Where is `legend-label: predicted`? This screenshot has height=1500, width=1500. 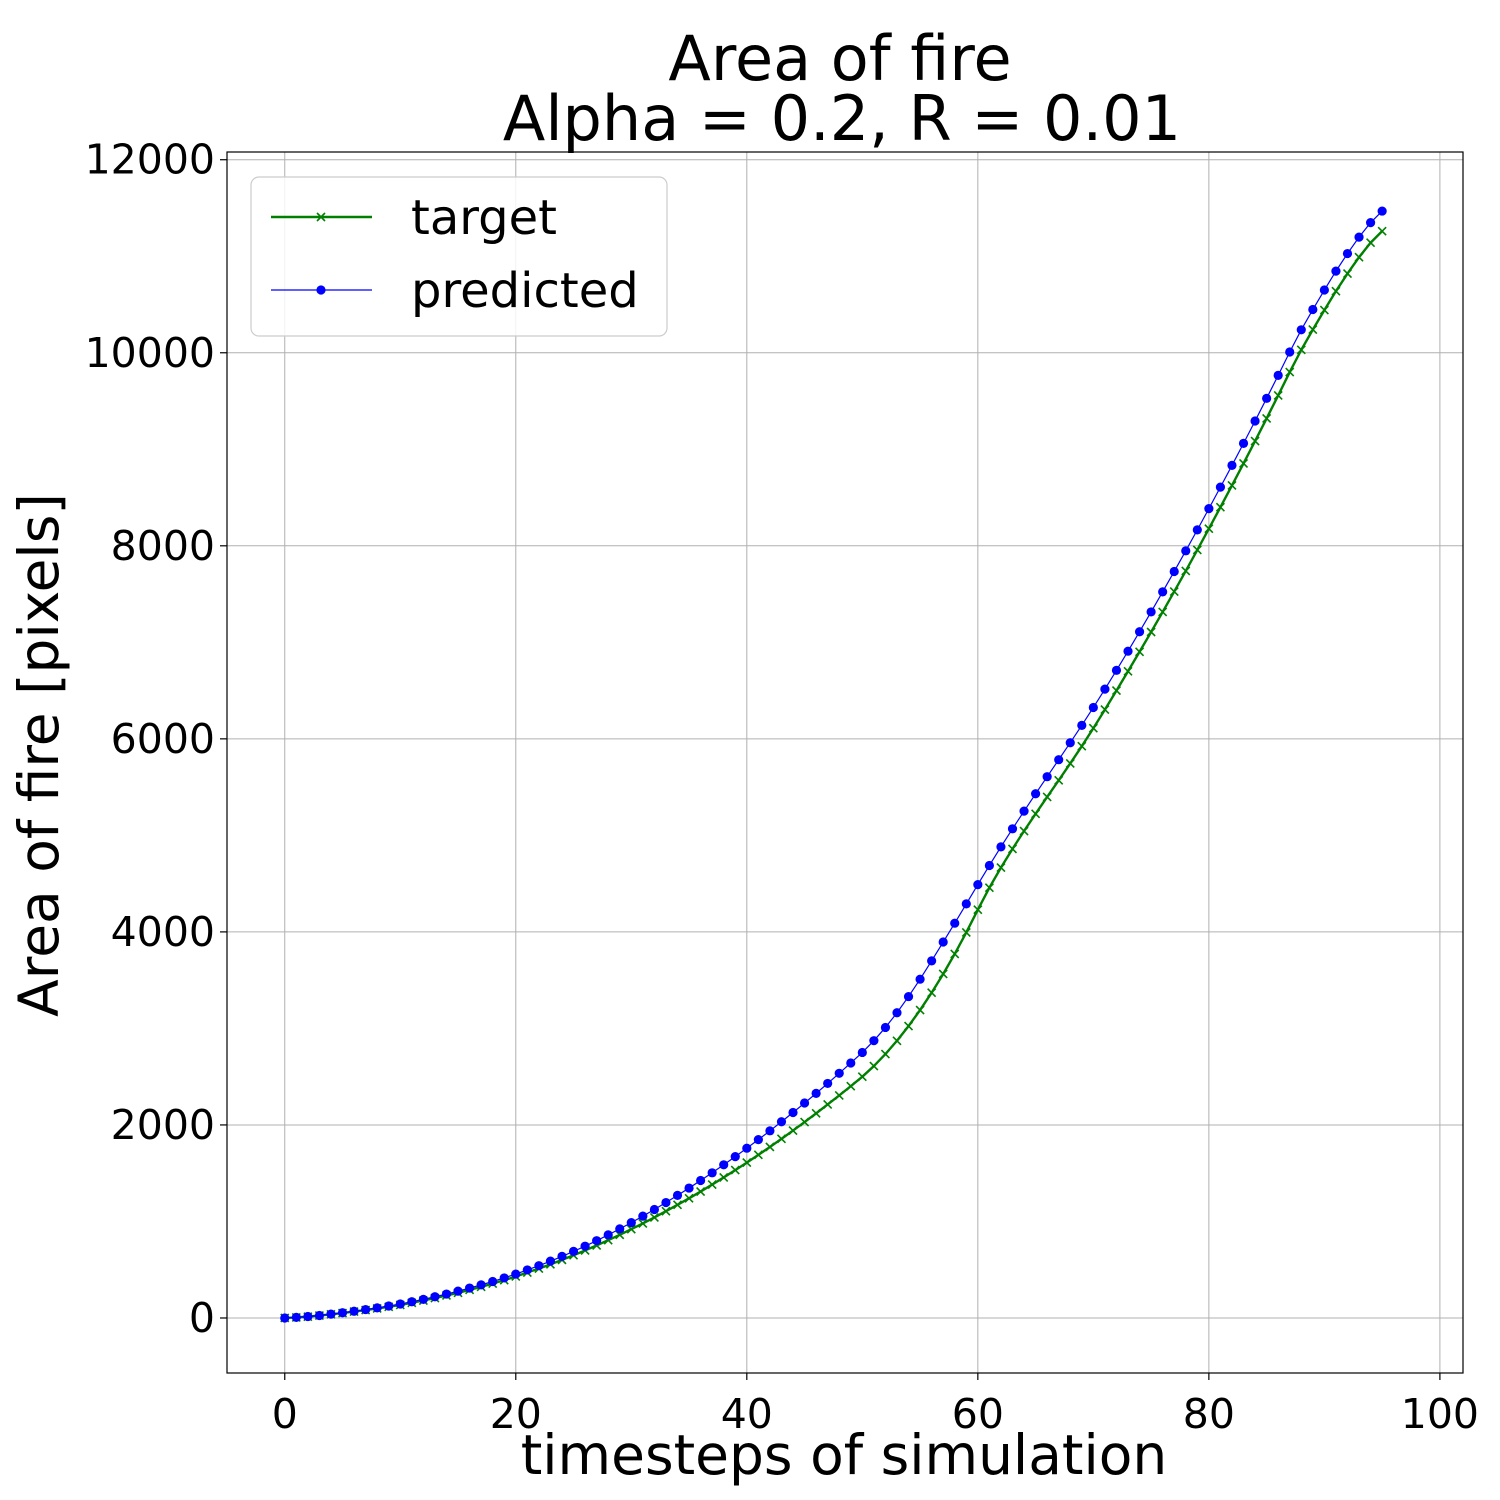 legend-label: predicted is located at coordinates (525, 291).